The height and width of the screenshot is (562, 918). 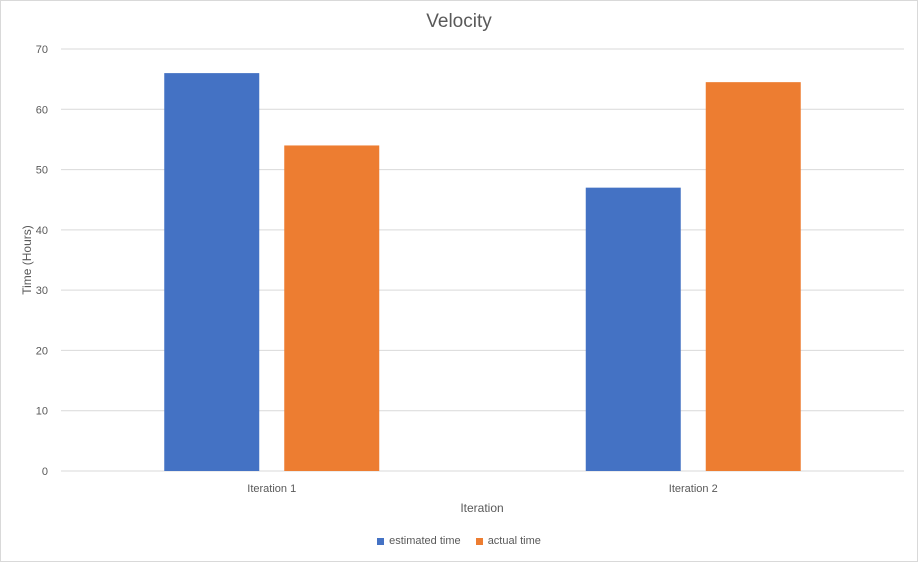 I want to click on legend-swatch-actual, so click(x=479, y=541).